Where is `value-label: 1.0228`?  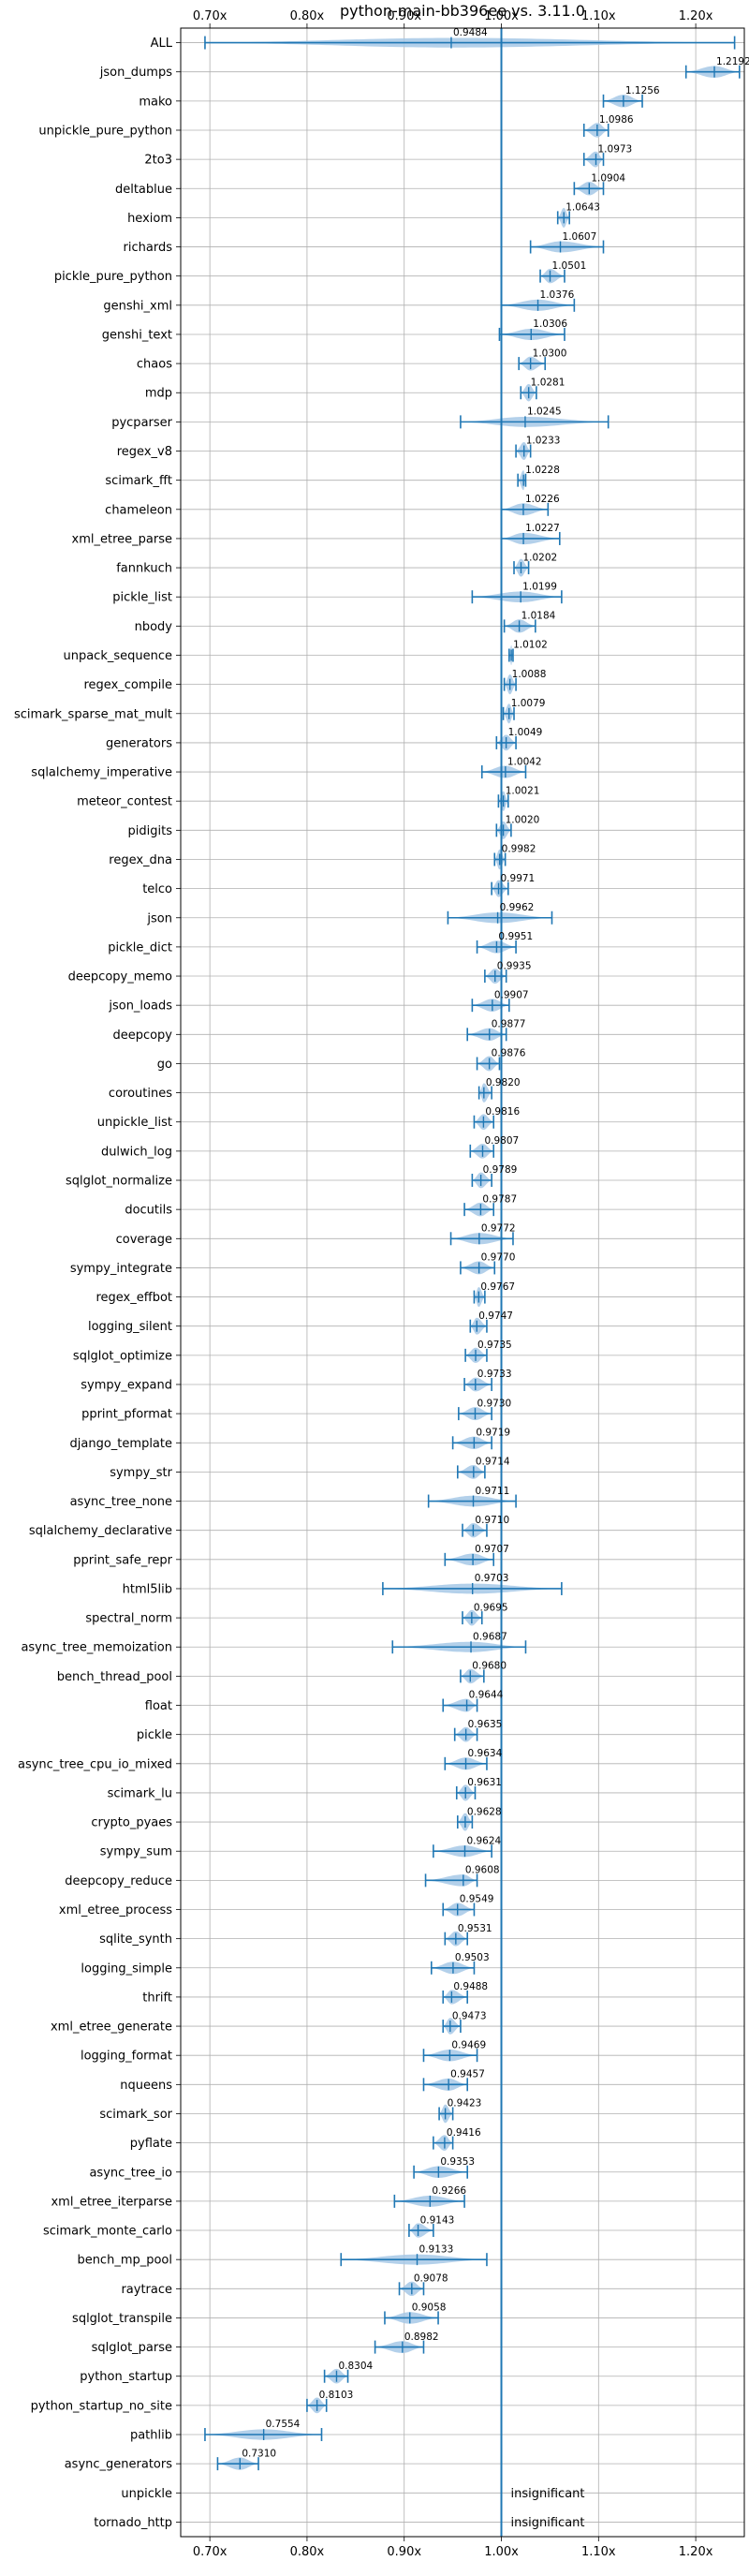
value-label: 1.0228 is located at coordinates (542, 470).